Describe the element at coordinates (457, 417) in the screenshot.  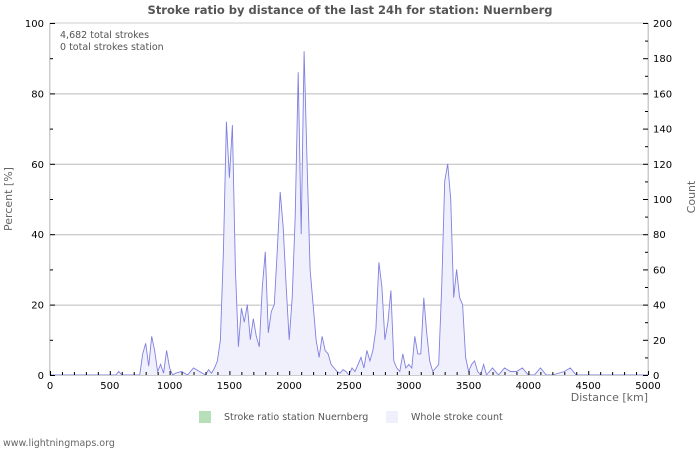
I see `legend-label-whole: Whole stroke count` at that location.